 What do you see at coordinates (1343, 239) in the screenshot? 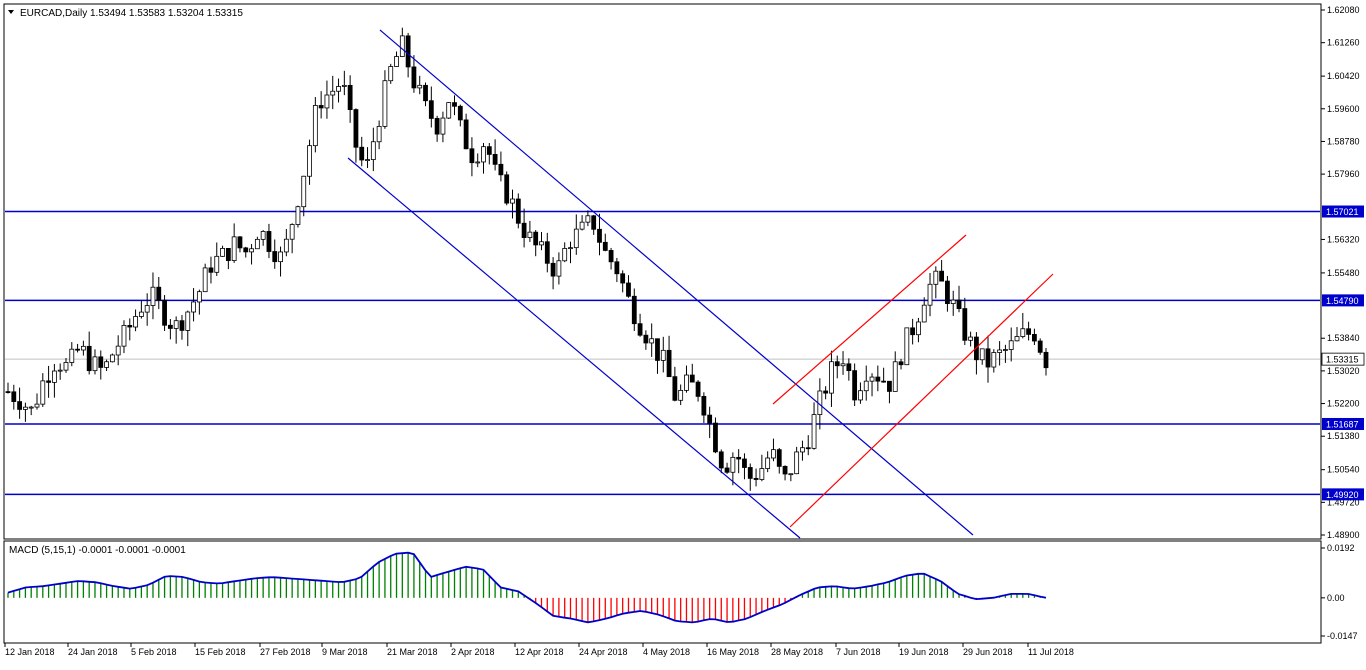
I see `price-tick-label: 1.56320` at bounding box center [1343, 239].